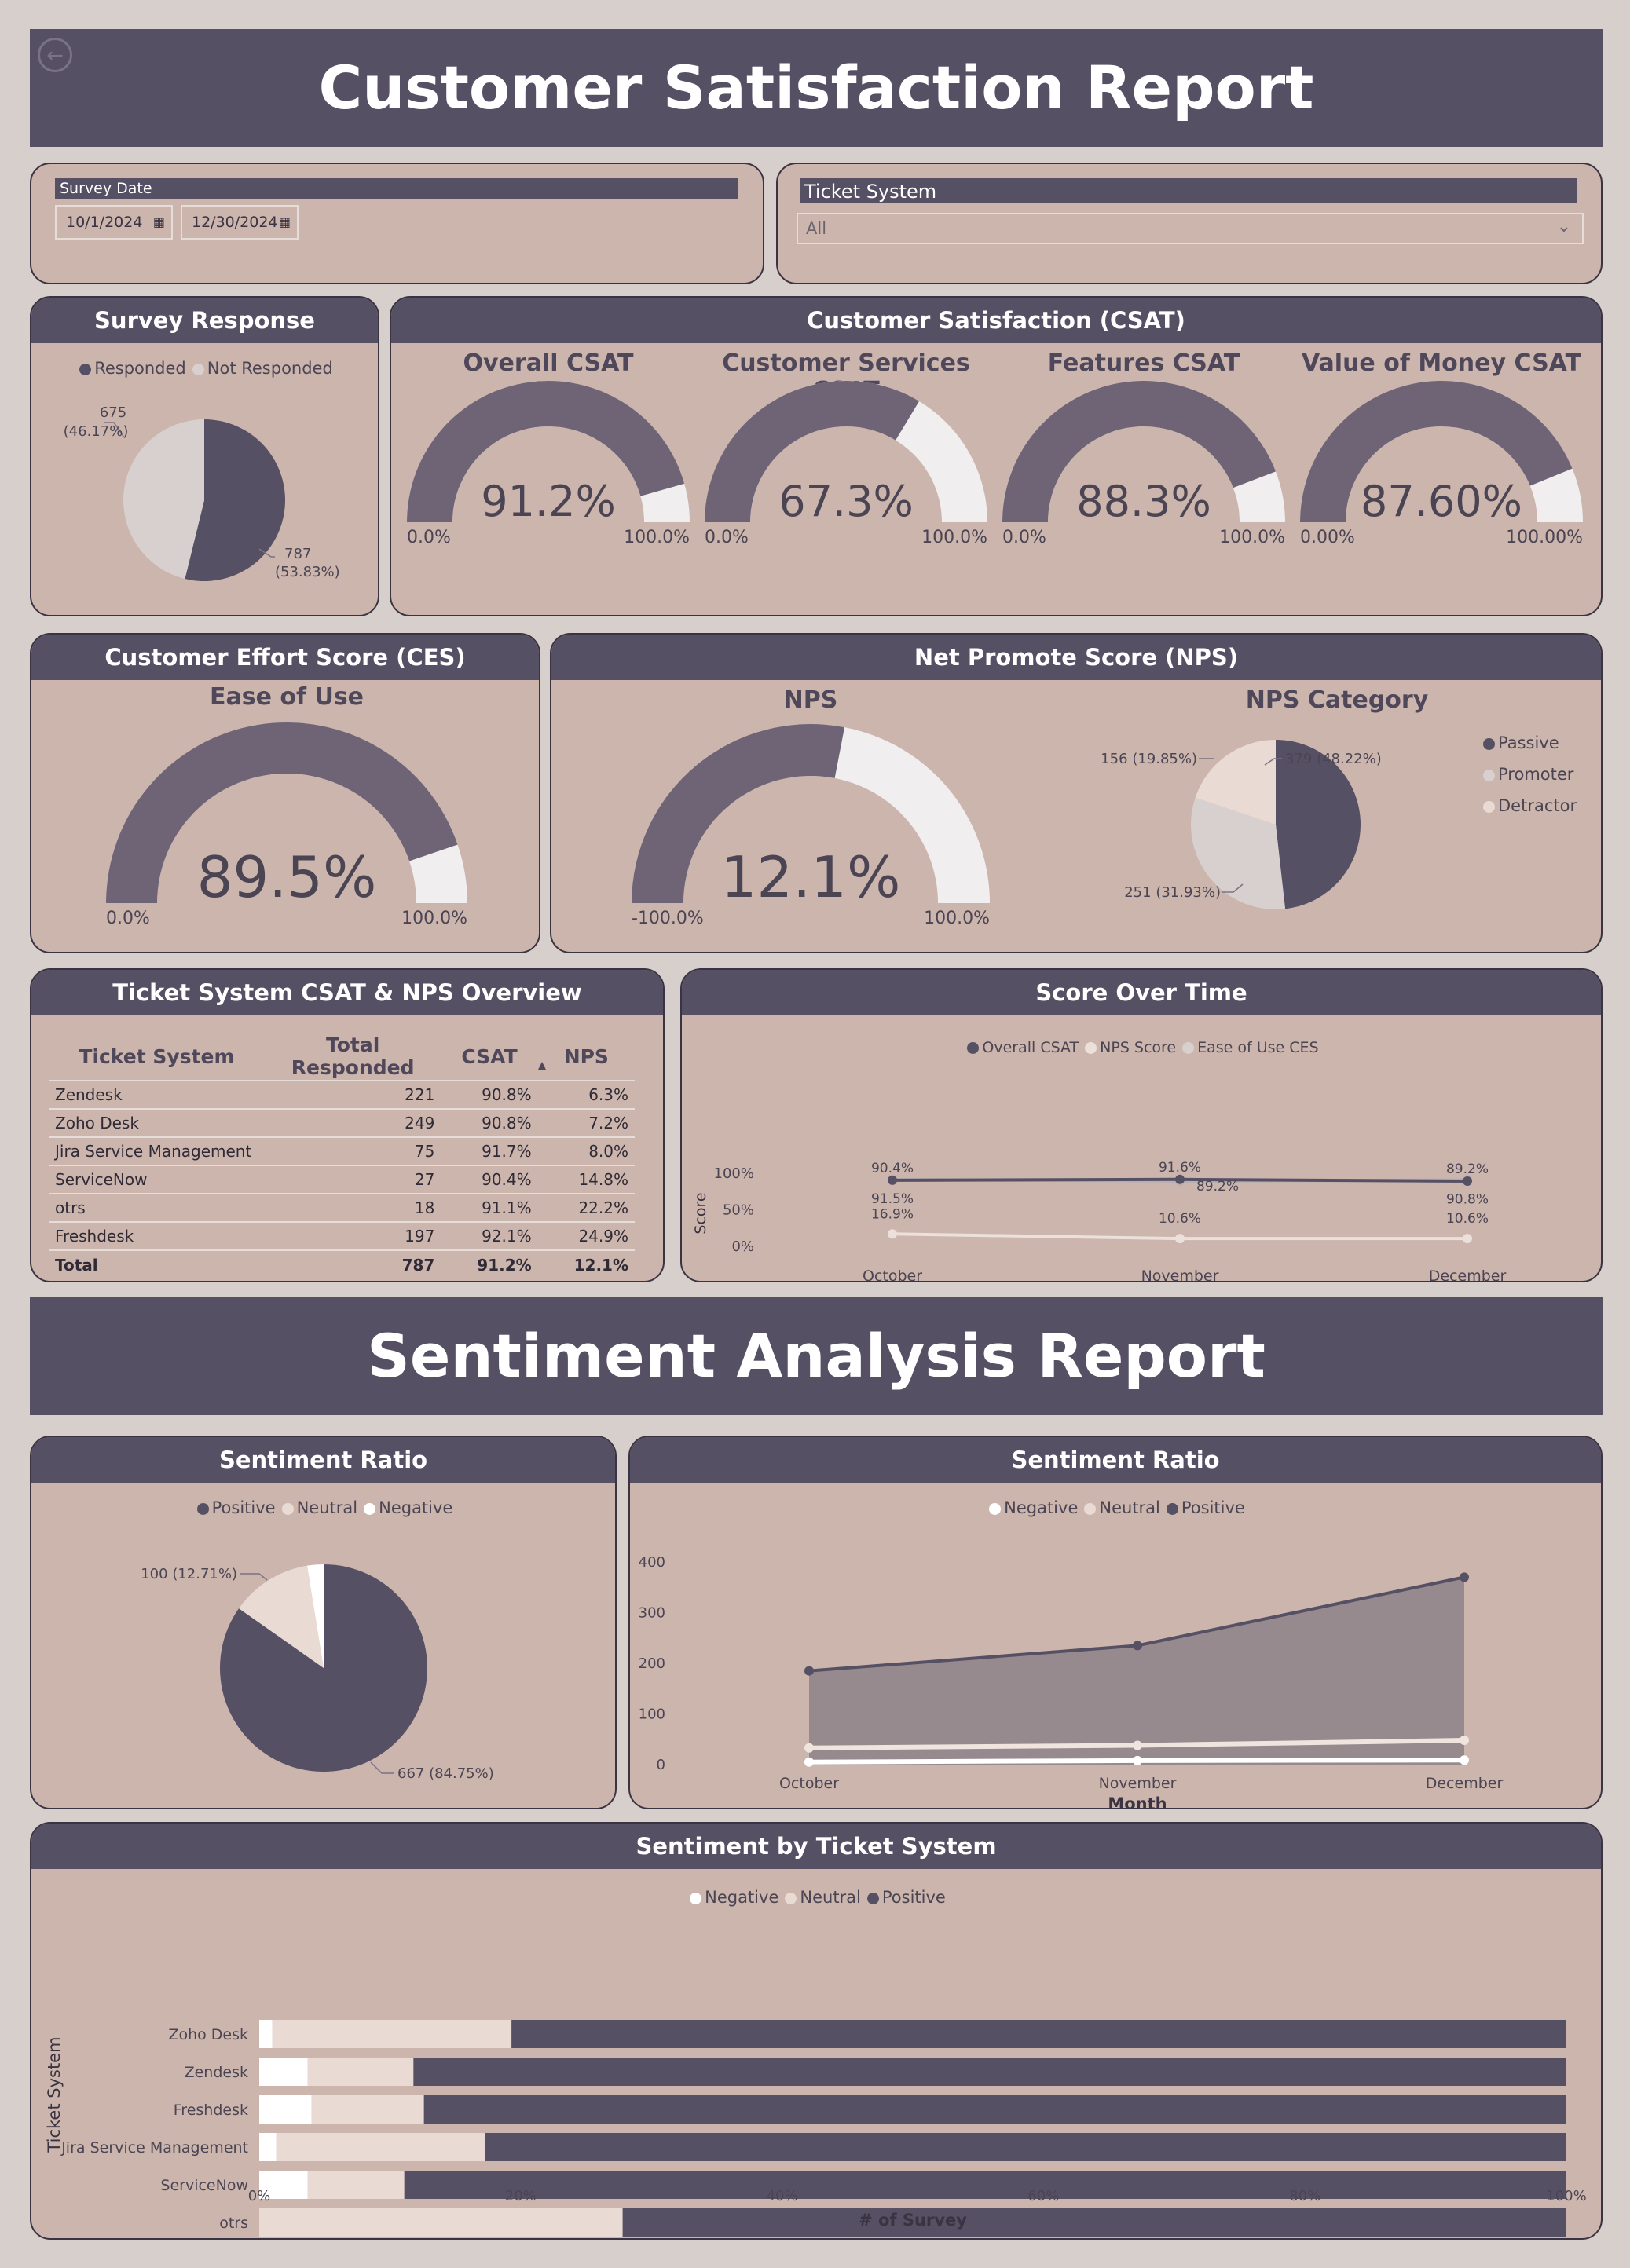  Describe the element at coordinates (297, 554) in the screenshot. I see `responded-label: 787` at that location.